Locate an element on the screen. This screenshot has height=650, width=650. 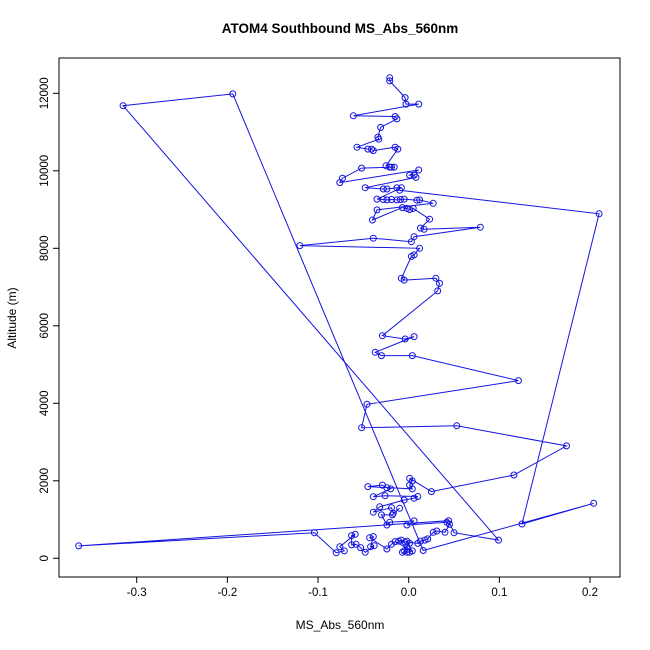
y-axis-title: Altitude (m) is located at coordinates (12, 317).